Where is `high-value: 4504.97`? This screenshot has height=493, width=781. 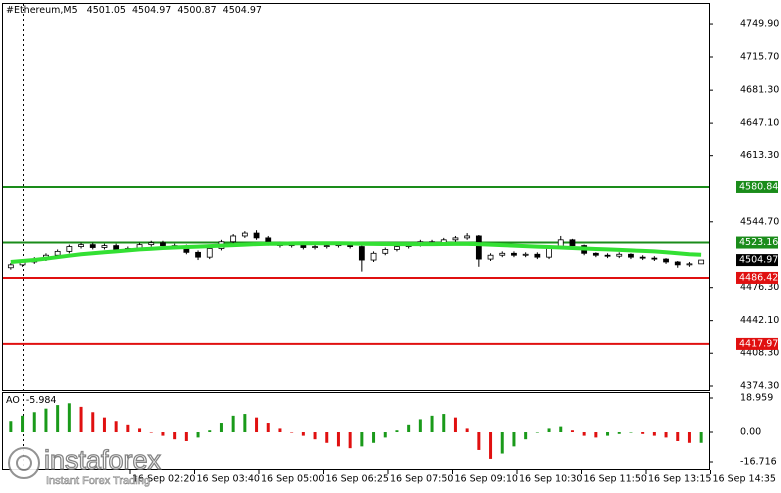 high-value: 4504.97 is located at coordinates (151, 10).